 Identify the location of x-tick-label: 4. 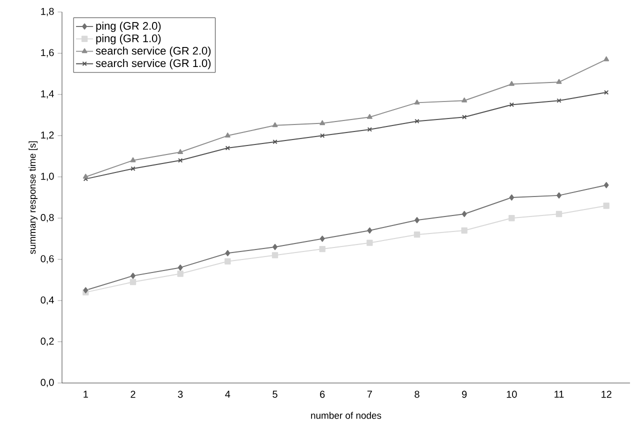
(227, 394).